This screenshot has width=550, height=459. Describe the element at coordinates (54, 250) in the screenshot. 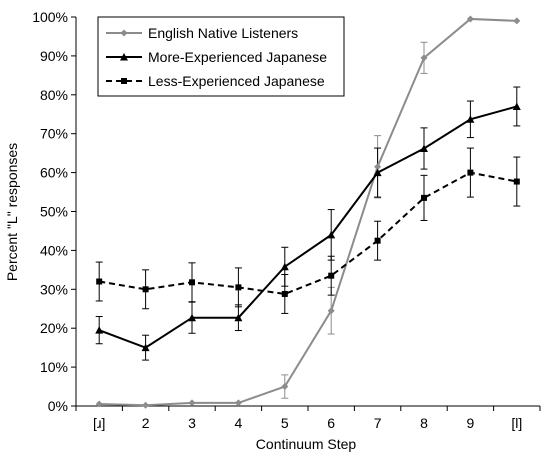

I see `y-tick-label: 40%` at that location.